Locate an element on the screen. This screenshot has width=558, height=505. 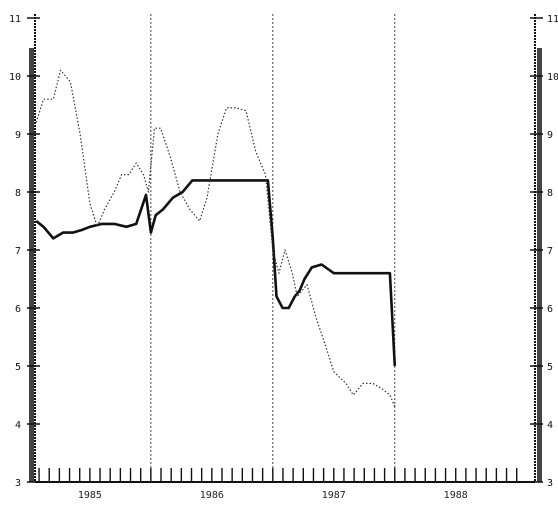
y-tick-label: 3 is located at coordinates (18, 483).